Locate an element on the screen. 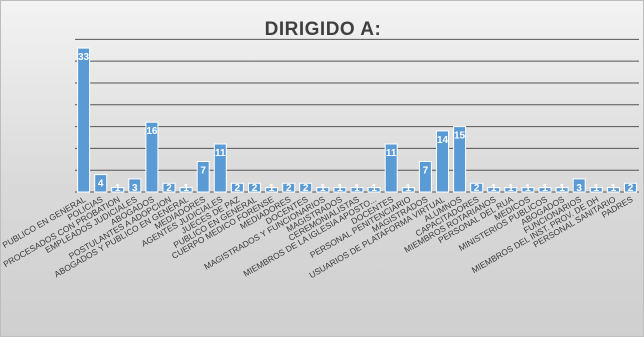 The image size is (644, 338). data-label: 16 is located at coordinates (152, 131).